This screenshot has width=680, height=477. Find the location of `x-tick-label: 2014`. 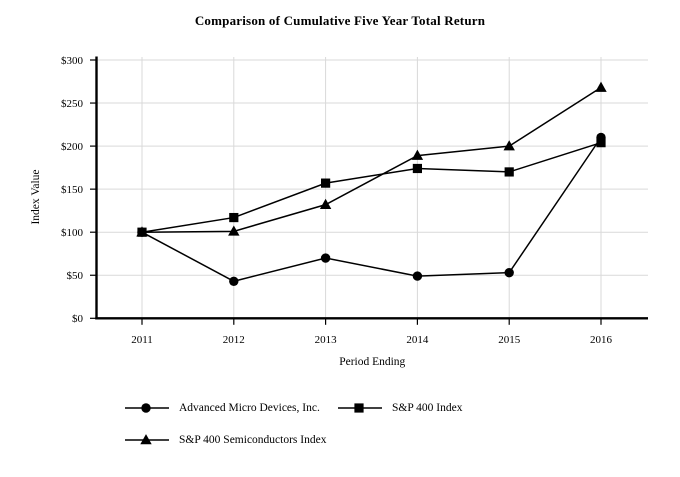

x-tick-label: 2014 is located at coordinates (417, 340).